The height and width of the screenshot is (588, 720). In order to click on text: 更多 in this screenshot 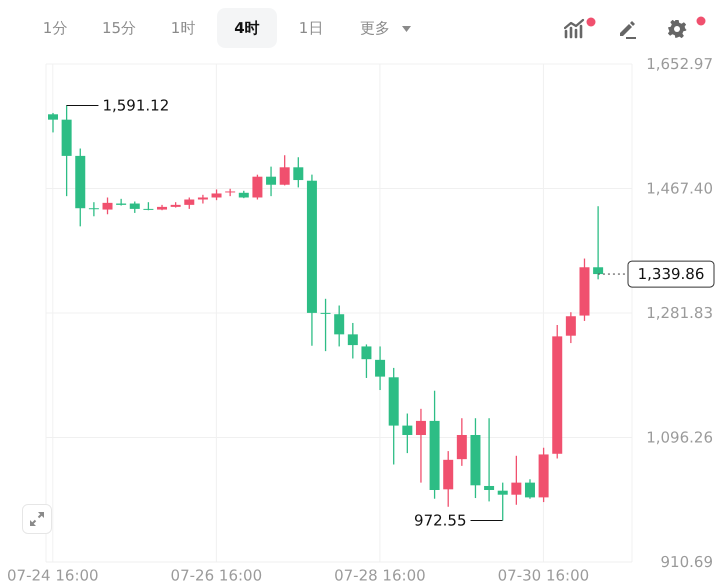, I will do `click(375, 28)`.